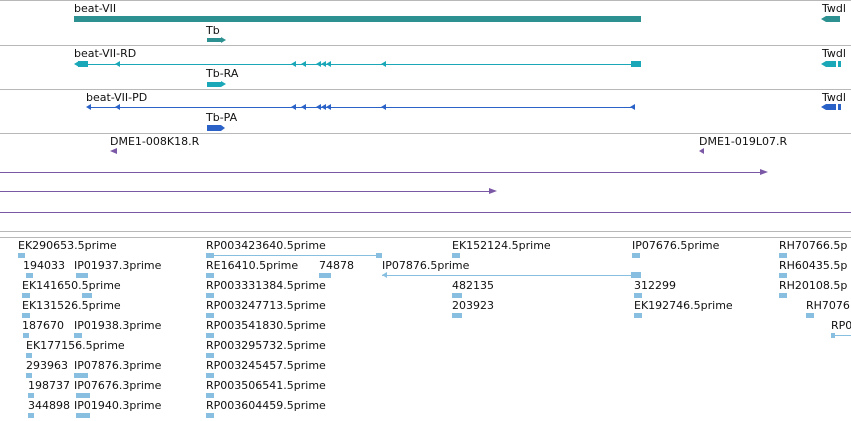 Image resolution: width=851 pixels, height=421 pixels. What do you see at coordinates (266, 385) in the screenshot?
I see `est-label: RP003506541.5prime` at bounding box center [266, 385].